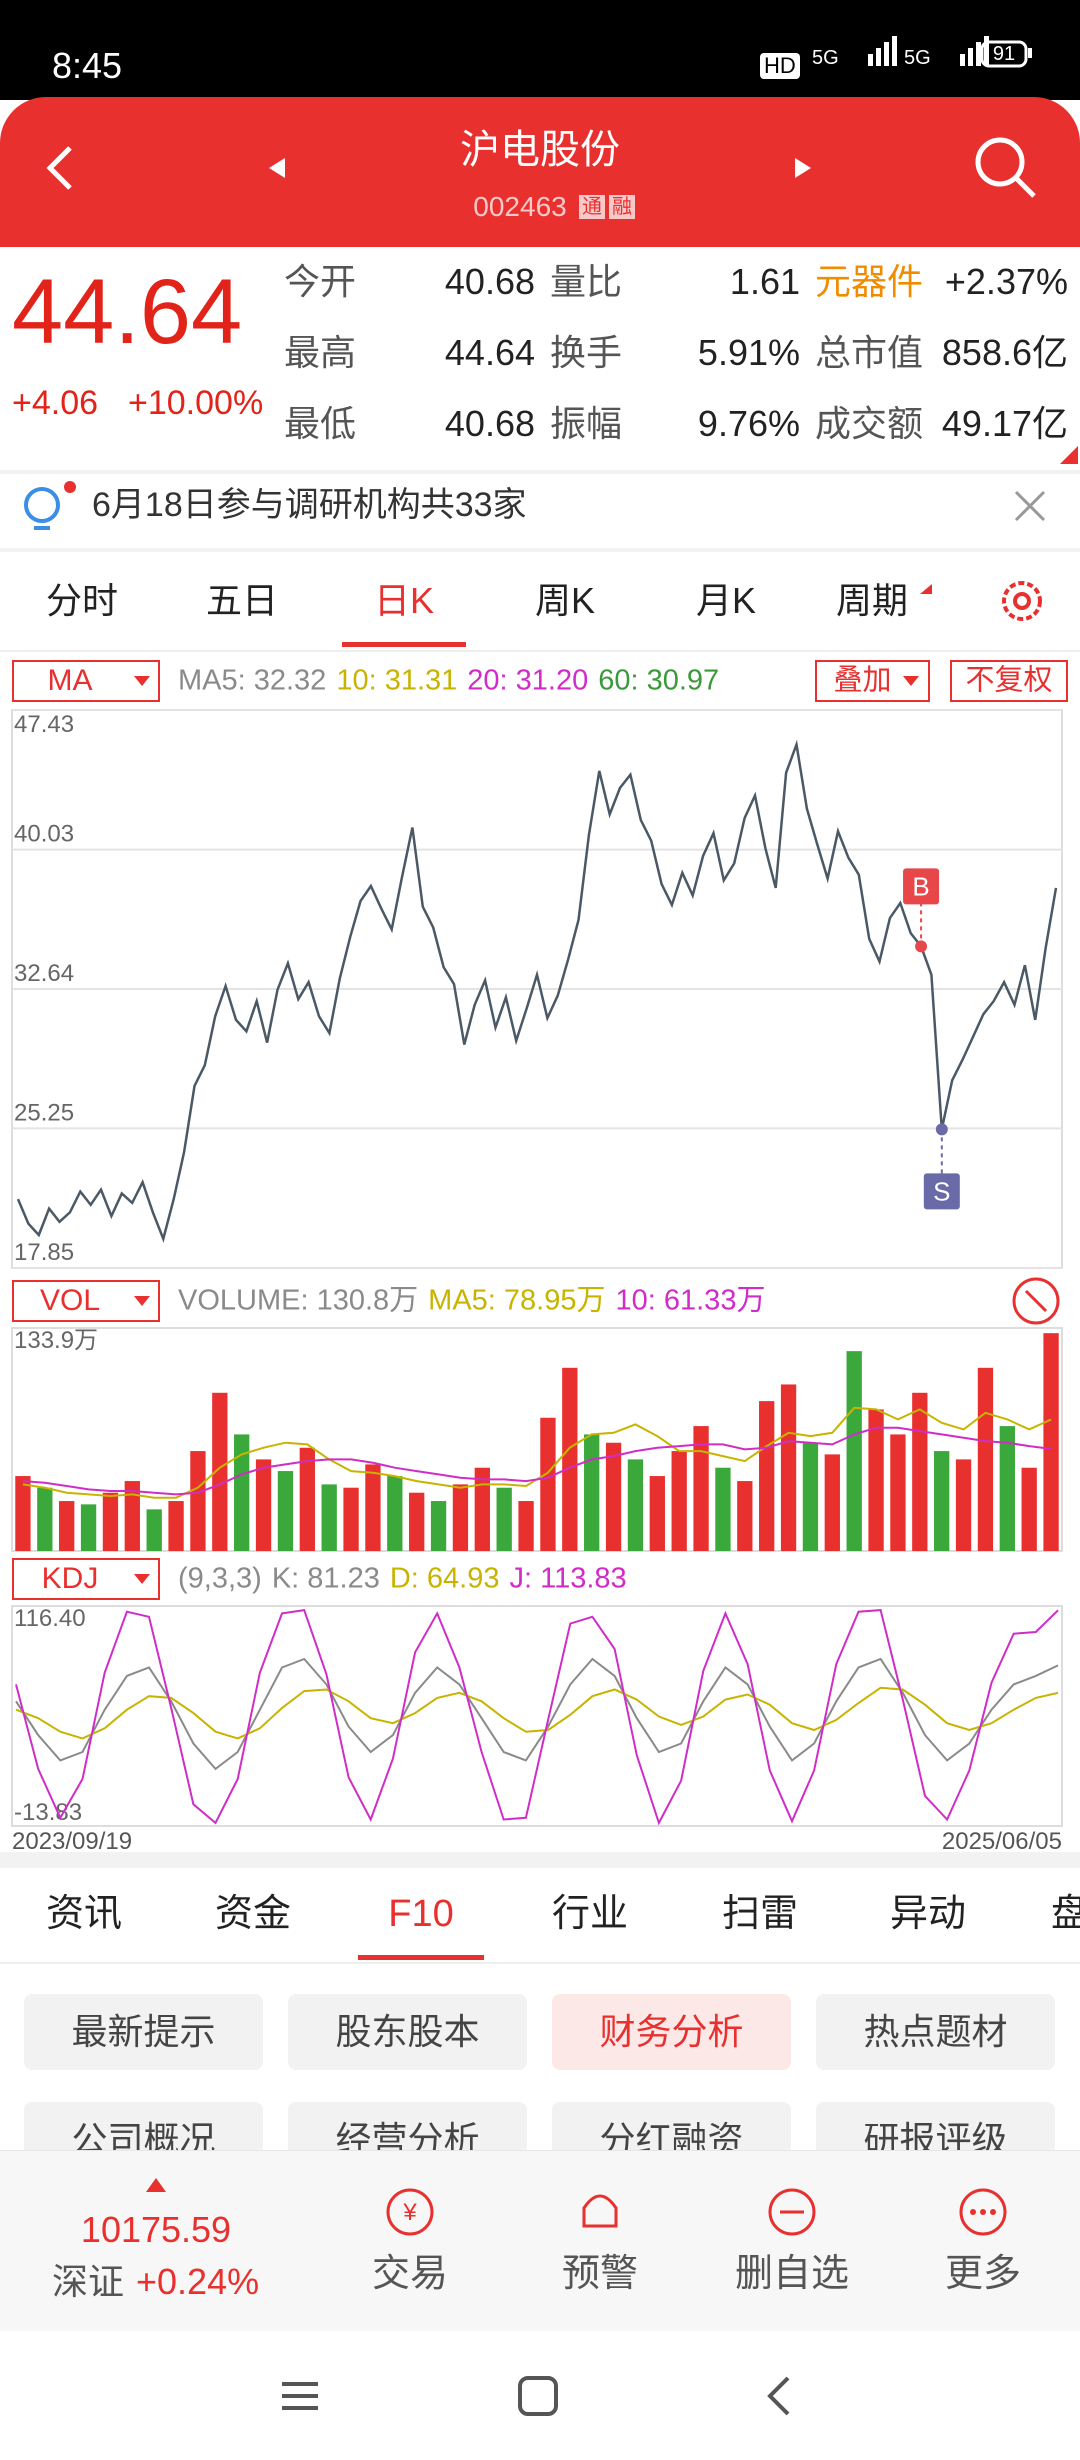  I want to click on settings-button, so click(1022, 601).